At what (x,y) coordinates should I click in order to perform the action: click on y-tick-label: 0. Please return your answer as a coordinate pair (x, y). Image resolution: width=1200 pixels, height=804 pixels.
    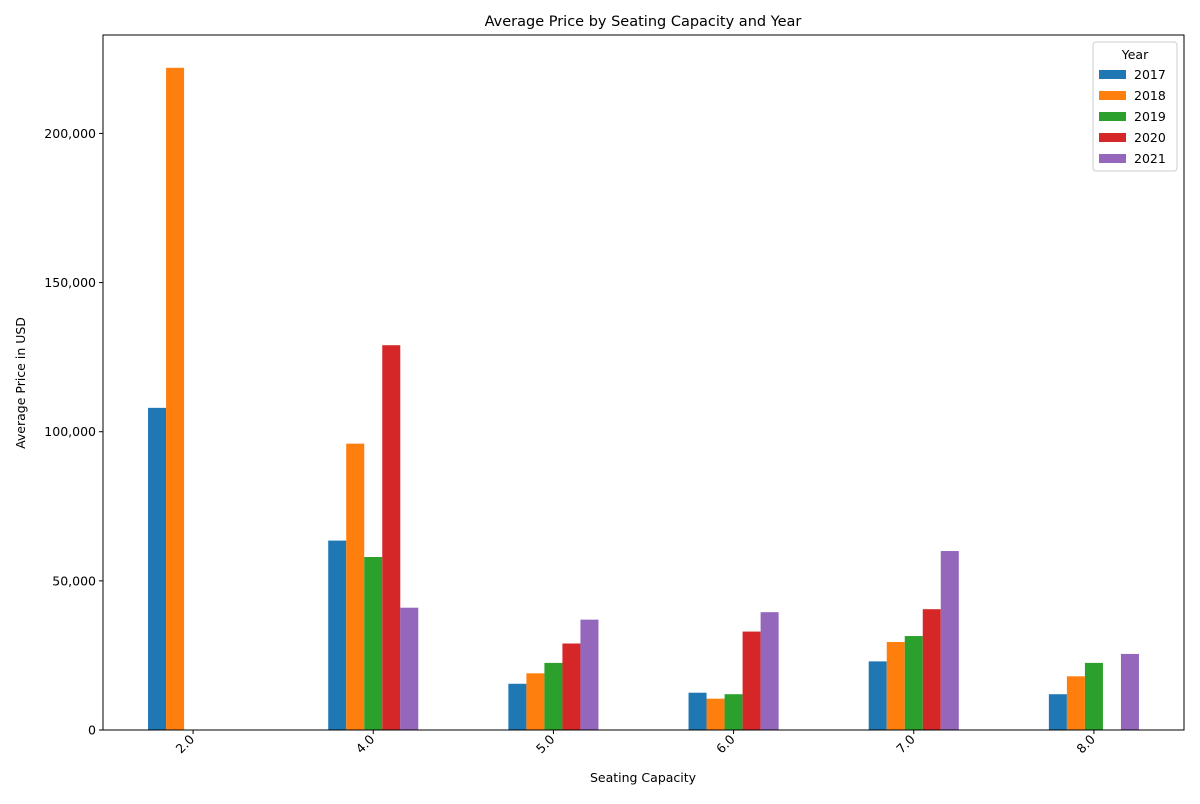
    Looking at the image, I should click on (92, 730).